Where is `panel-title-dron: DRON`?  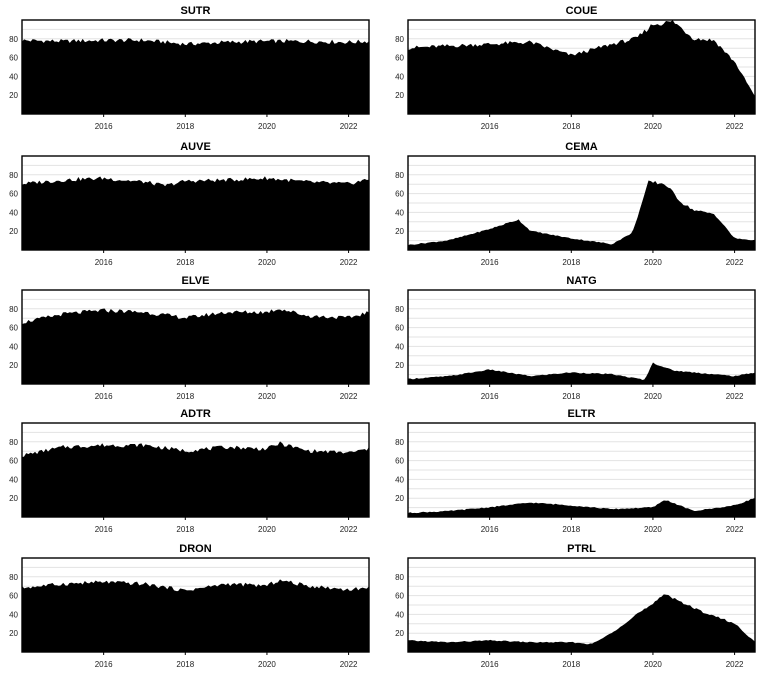 panel-title-dron: DRON is located at coordinates (195, 549).